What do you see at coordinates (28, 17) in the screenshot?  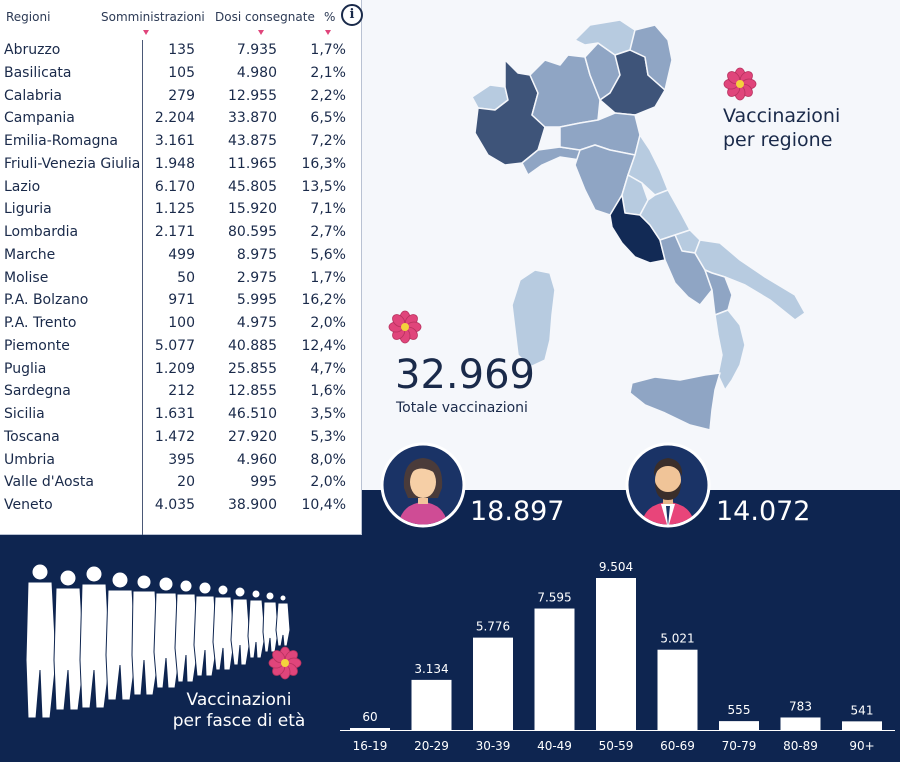 I see `header-regioni: Regioni` at bounding box center [28, 17].